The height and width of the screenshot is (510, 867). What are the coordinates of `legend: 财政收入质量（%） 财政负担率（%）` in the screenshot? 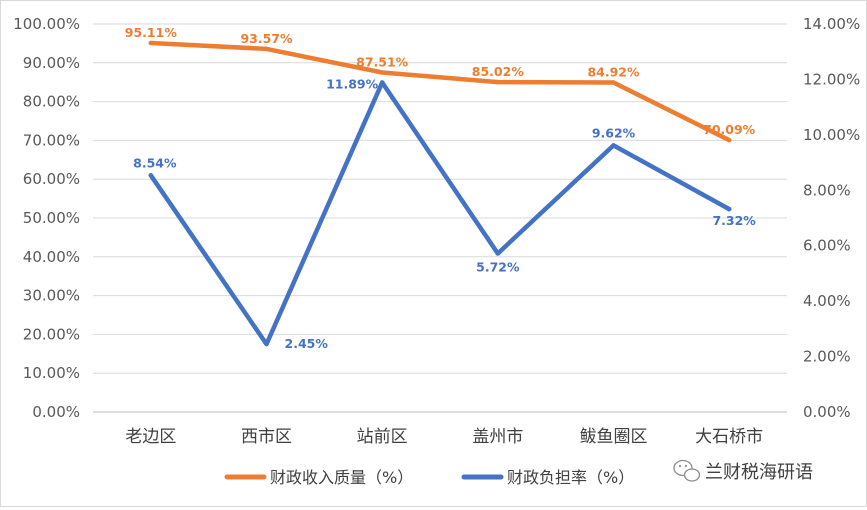 It's located at (429, 477).